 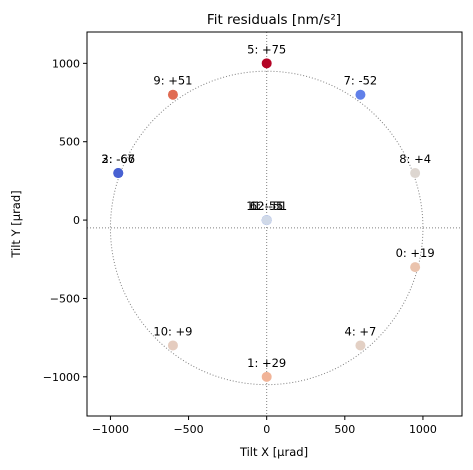 I want to click on point-label-8: 8: +4, so click(x=415, y=159).